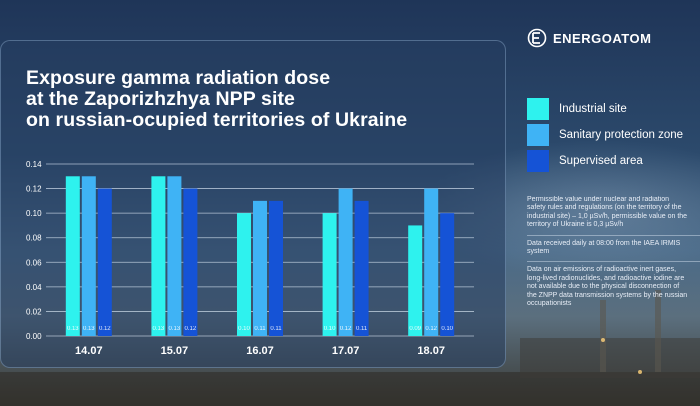 The height and width of the screenshot is (406, 700). I want to click on note-line: occupationists, so click(549, 304).